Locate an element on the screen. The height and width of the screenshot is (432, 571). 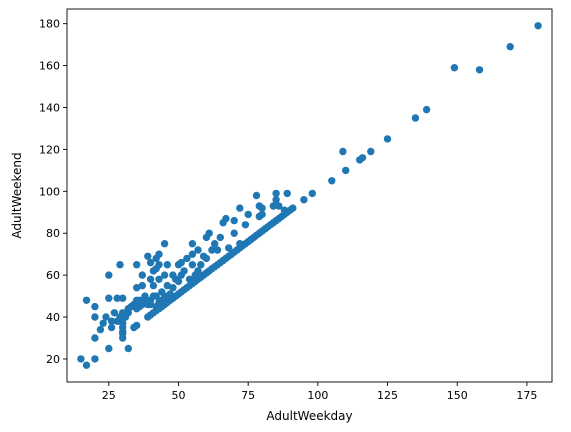
x-tick-label: 100 is located at coordinates (317, 395).